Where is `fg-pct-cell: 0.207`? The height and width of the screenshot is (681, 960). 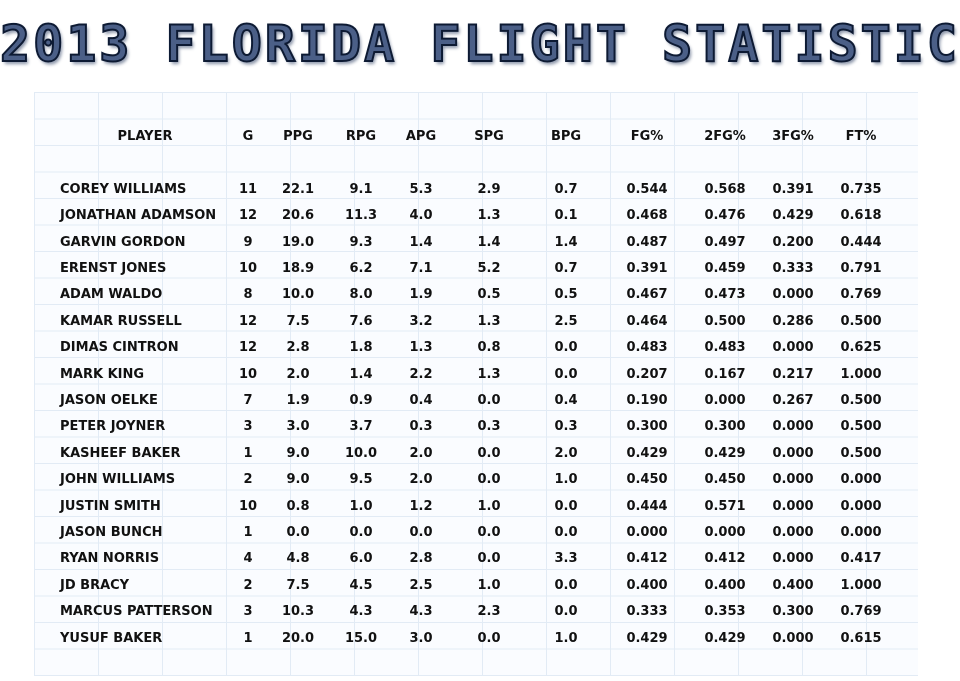 fg-pct-cell: 0.207 is located at coordinates (647, 374).